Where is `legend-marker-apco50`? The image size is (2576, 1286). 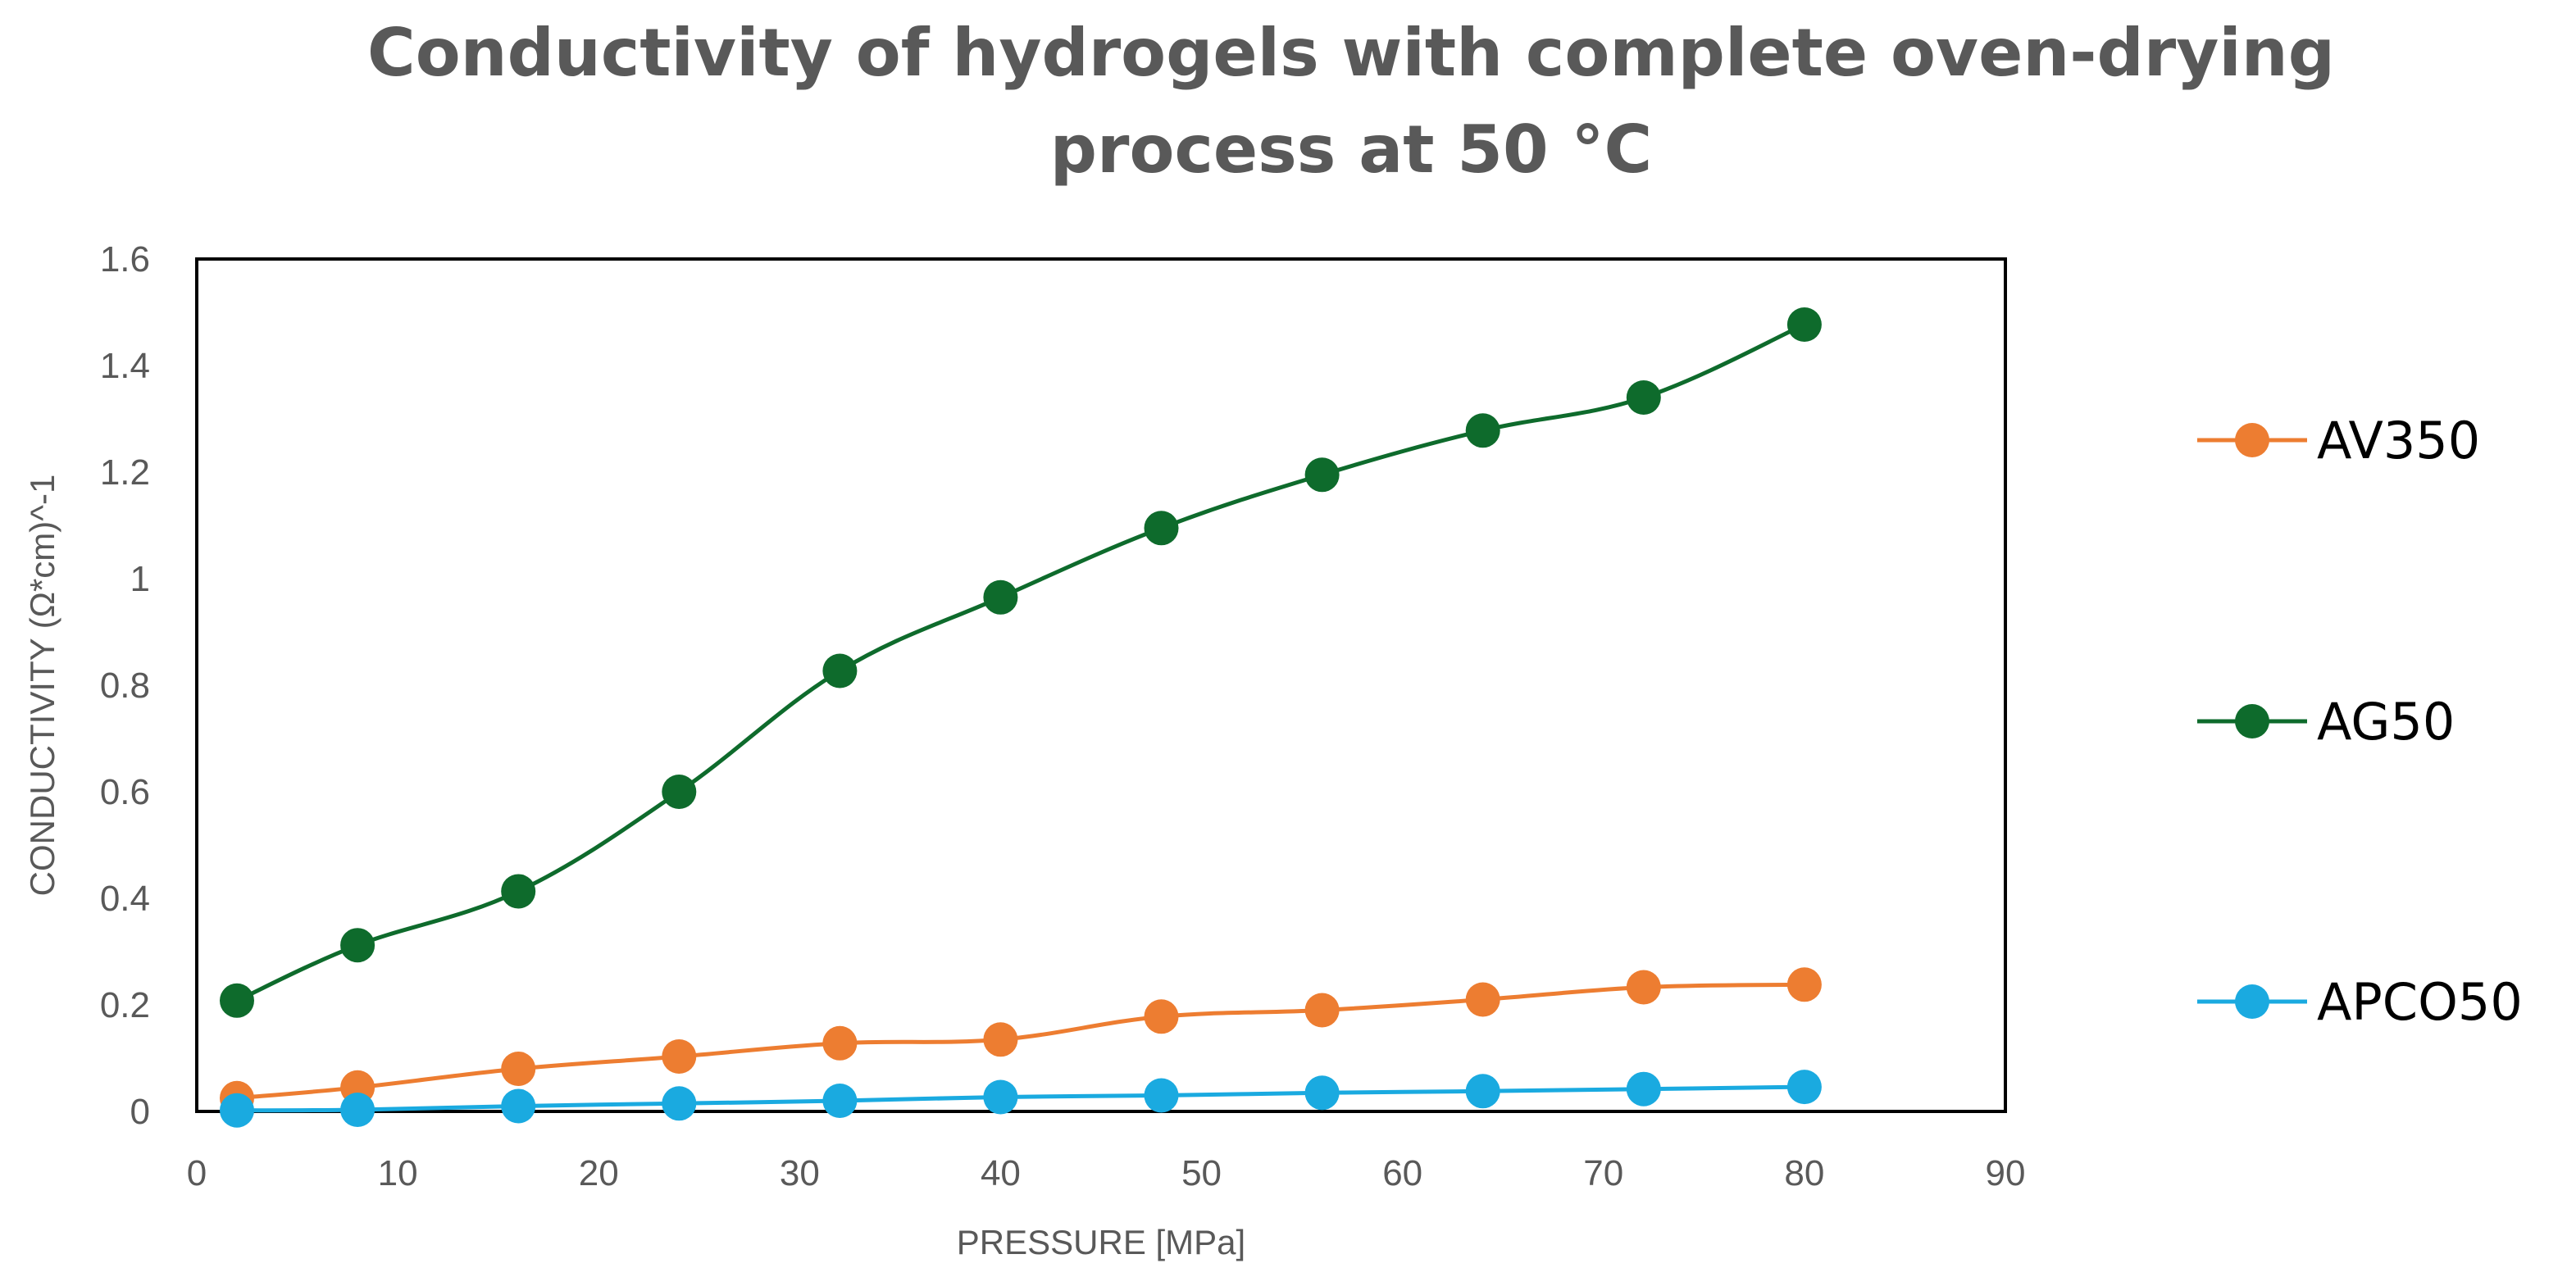
legend-marker-apco50 is located at coordinates (2252, 1002).